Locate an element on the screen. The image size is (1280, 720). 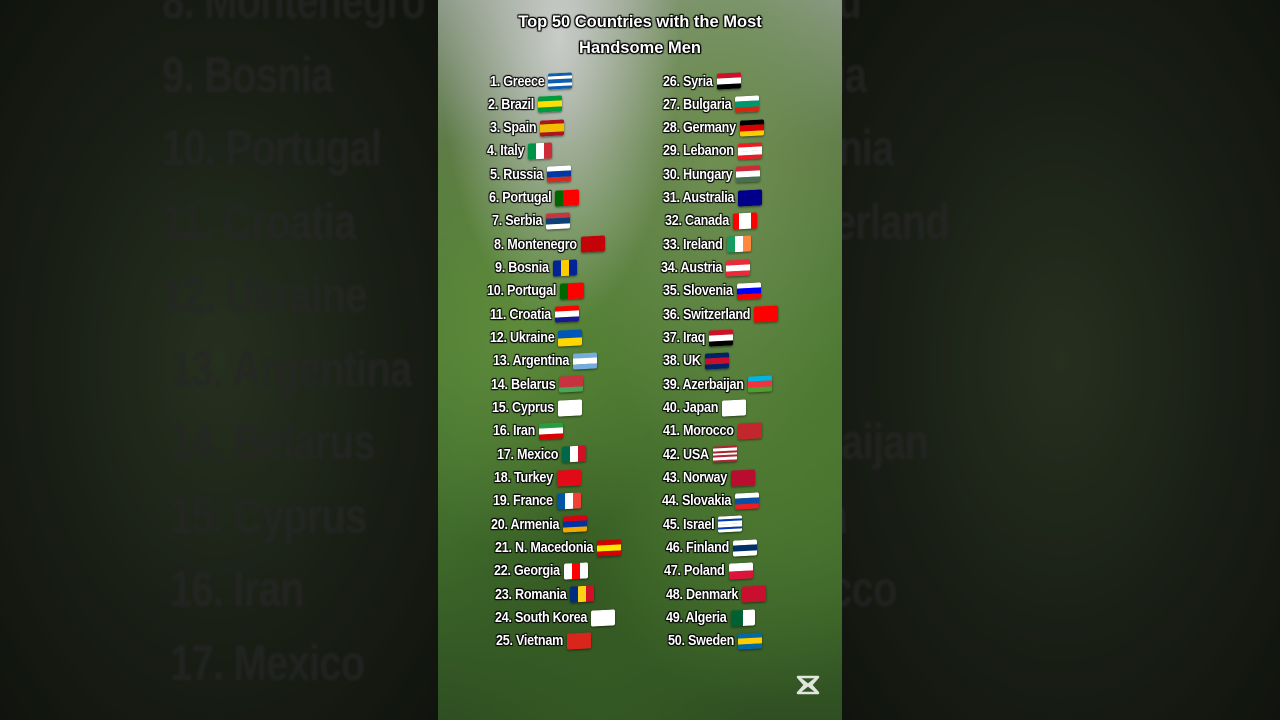
country-label: 27. Bulgaria is located at coordinates (697, 104).